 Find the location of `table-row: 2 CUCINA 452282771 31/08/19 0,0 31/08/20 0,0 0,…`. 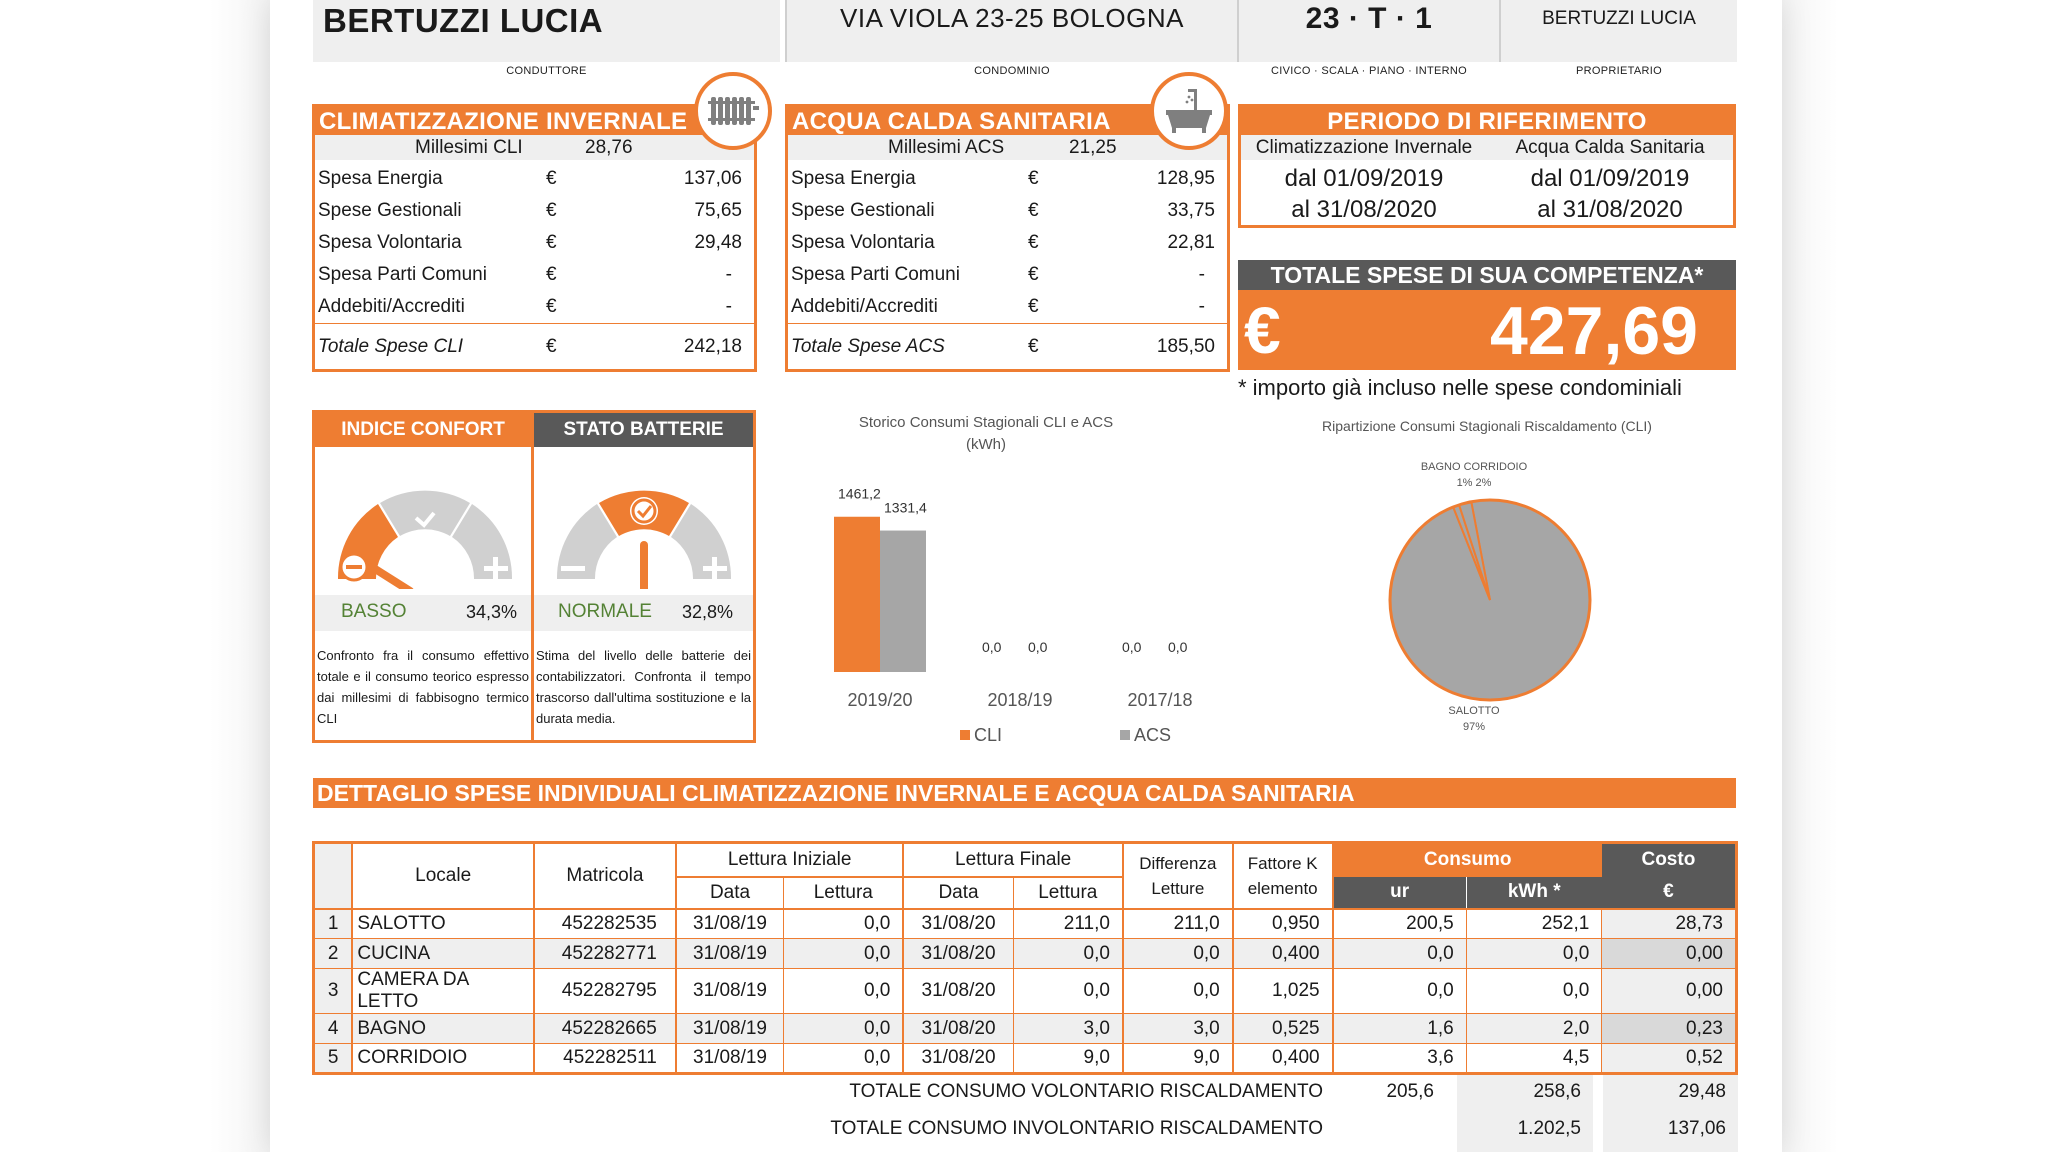

table-row: 2 CUCINA 452282771 31/08/19 0,0 31/08/20 0,0 0,… is located at coordinates (1025, 953).